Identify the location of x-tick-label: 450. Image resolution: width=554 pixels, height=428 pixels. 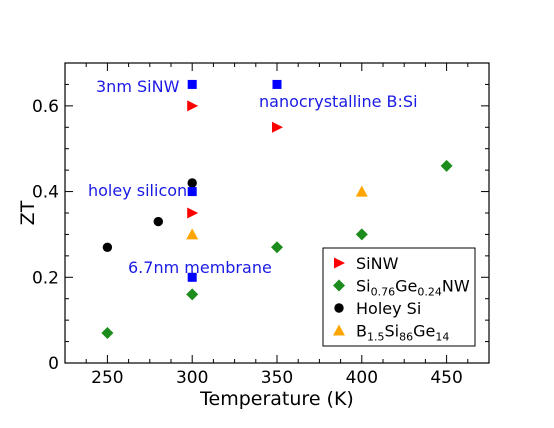
(446, 378).